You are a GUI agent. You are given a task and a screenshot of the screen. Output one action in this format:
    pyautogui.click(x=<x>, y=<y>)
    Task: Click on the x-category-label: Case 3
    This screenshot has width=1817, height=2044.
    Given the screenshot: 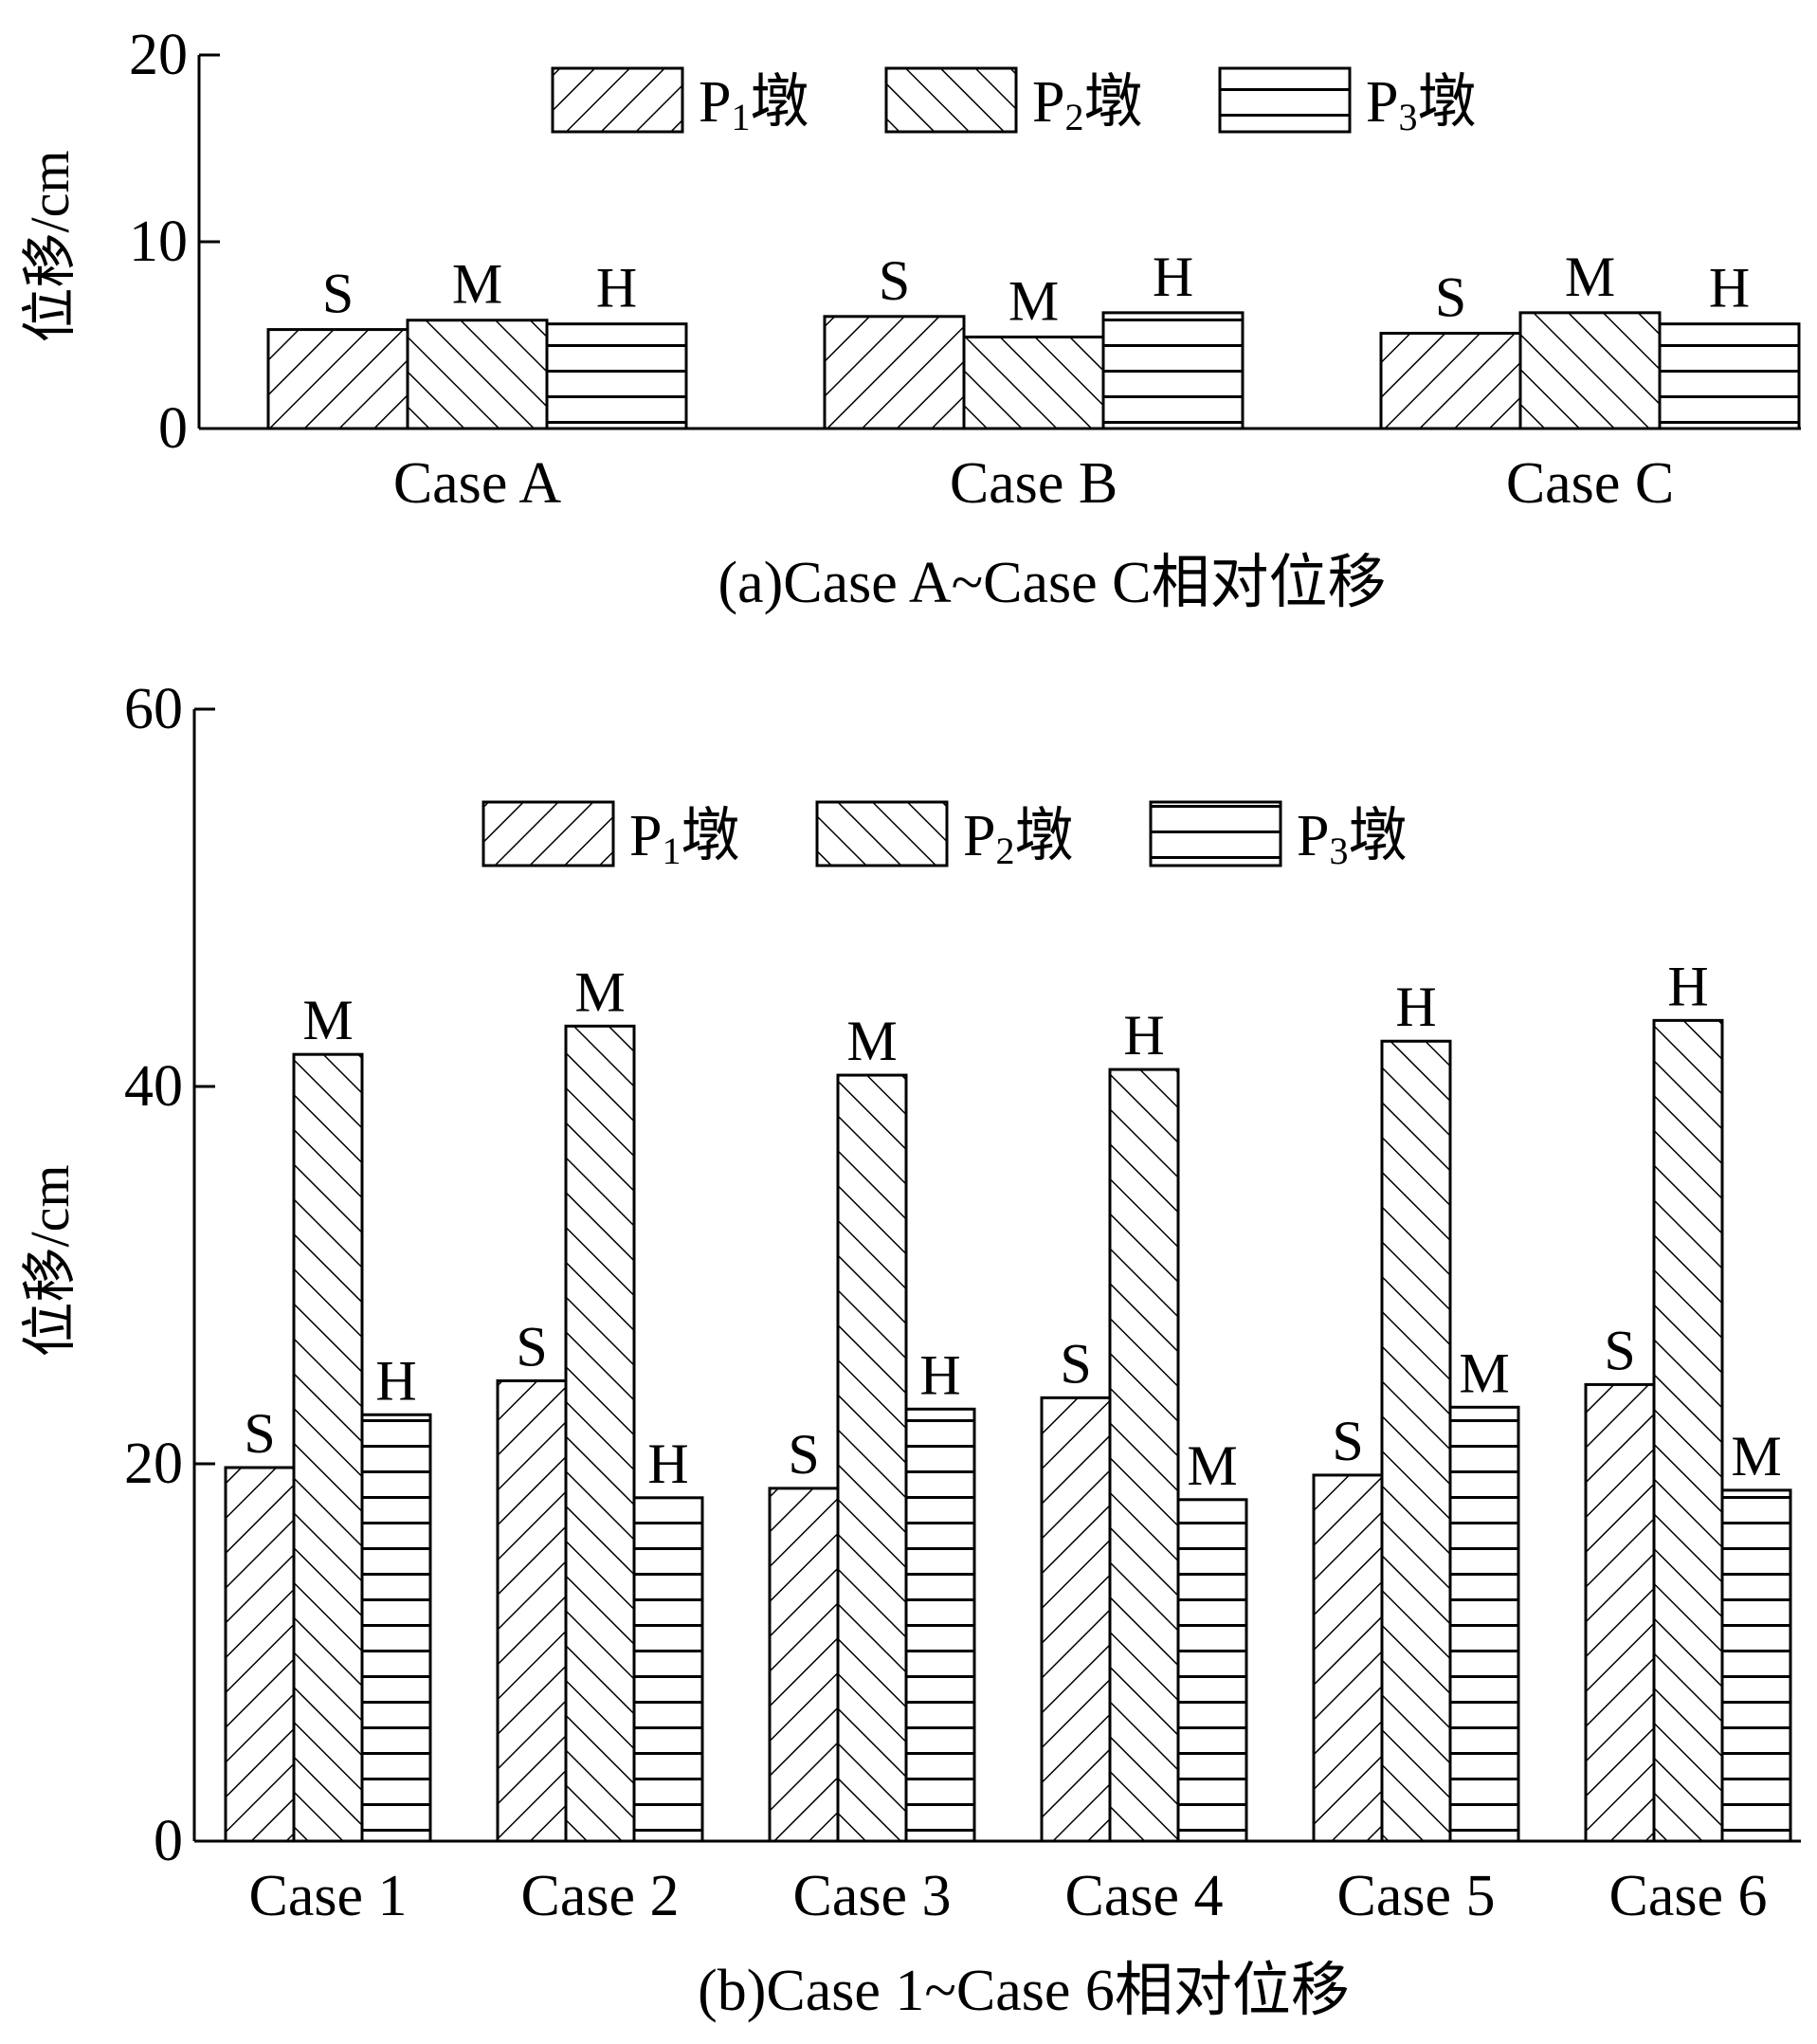 What is the action you would take?
    pyautogui.click(x=871, y=1896)
    